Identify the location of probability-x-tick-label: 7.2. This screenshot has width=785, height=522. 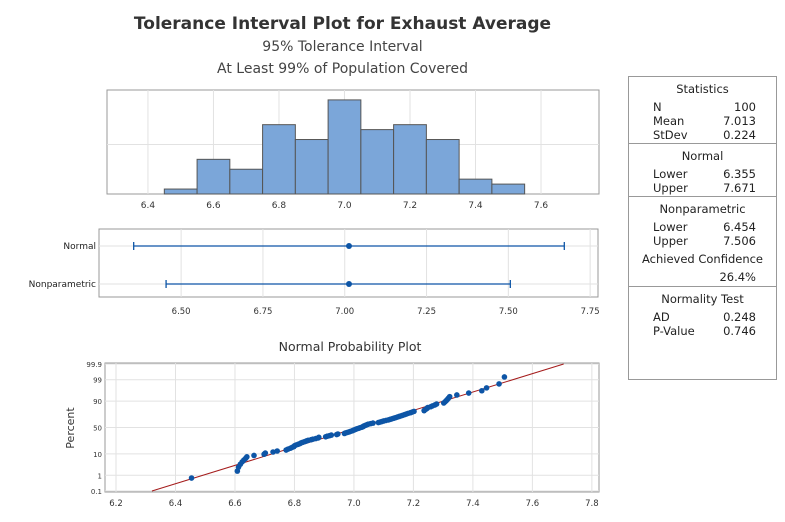
(414, 504).